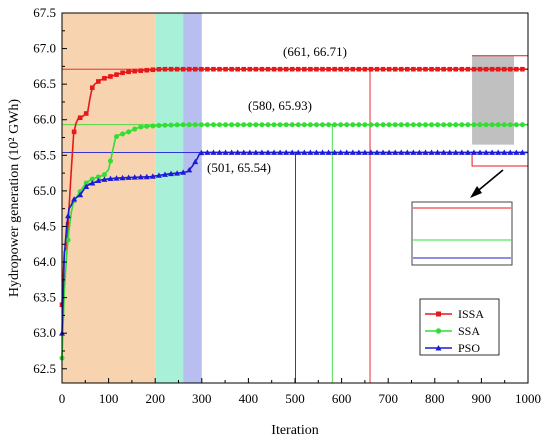  What do you see at coordinates (438, 331) in the screenshot?
I see `legend-marker-circle` at bounding box center [438, 331].